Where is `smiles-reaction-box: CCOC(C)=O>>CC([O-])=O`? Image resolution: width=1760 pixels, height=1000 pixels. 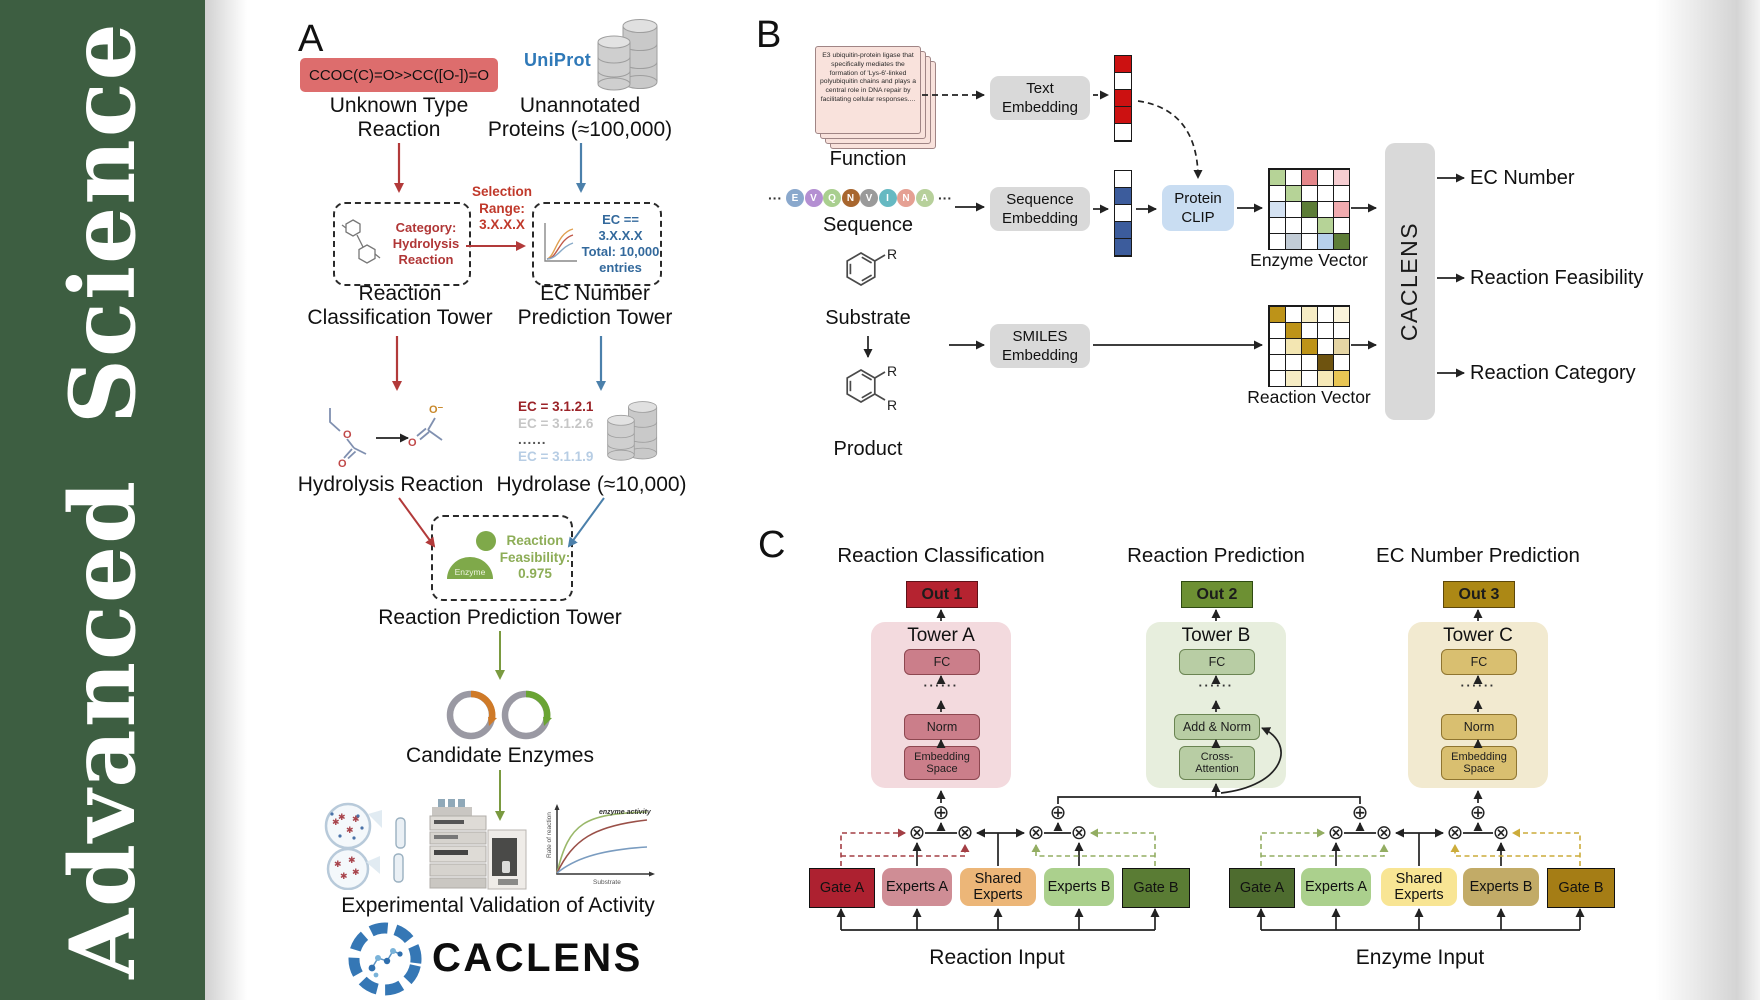 smiles-reaction-box: CCOC(C)=O>>CC([O-])=O is located at coordinates (399, 75).